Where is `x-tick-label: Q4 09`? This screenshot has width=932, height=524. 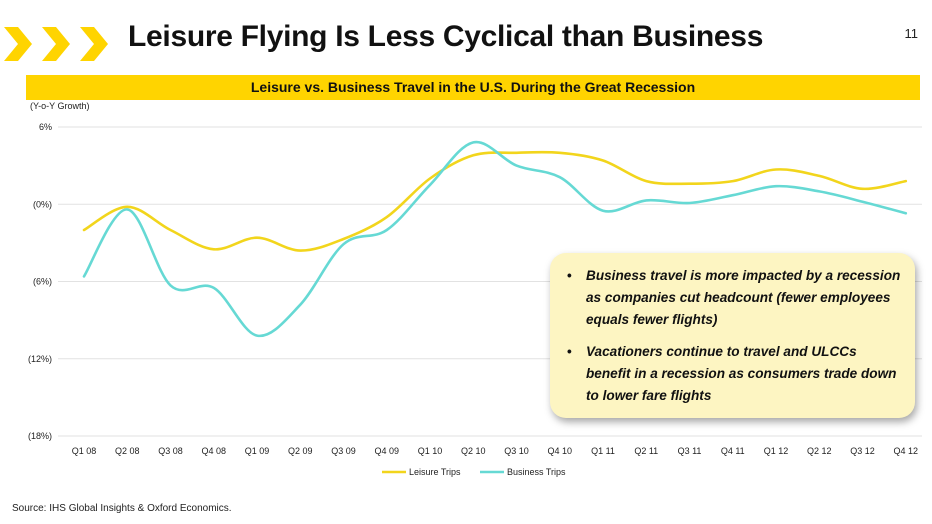 x-tick-label: Q4 09 is located at coordinates (386, 451).